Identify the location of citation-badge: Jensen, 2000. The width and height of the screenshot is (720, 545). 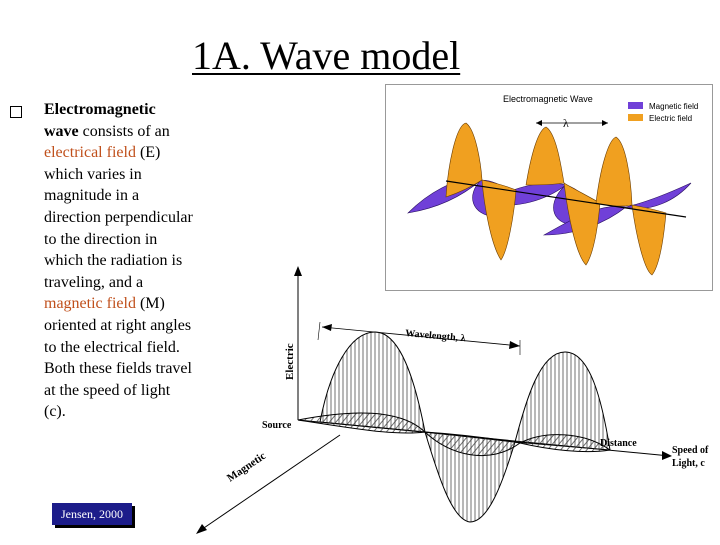
(92, 514).